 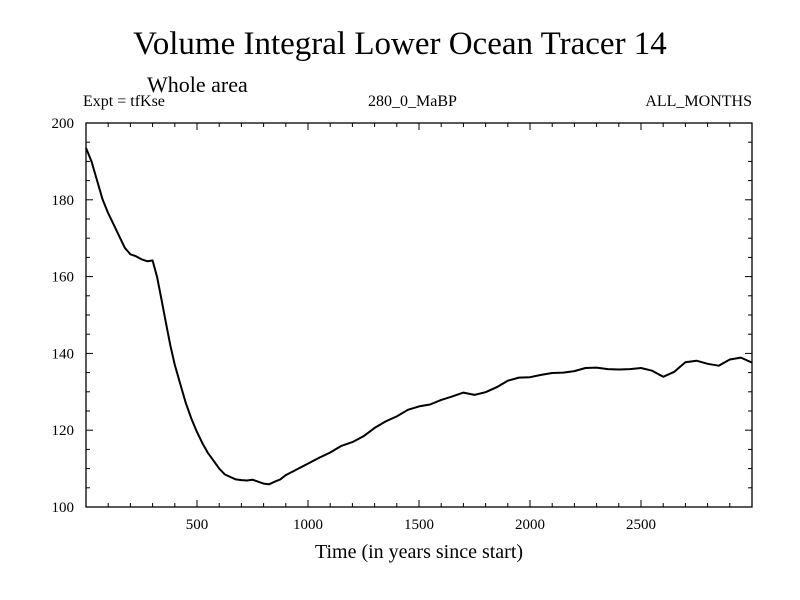 What do you see at coordinates (641, 525) in the screenshot?
I see `x-tick-label: 2500` at bounding box center [641, 525].